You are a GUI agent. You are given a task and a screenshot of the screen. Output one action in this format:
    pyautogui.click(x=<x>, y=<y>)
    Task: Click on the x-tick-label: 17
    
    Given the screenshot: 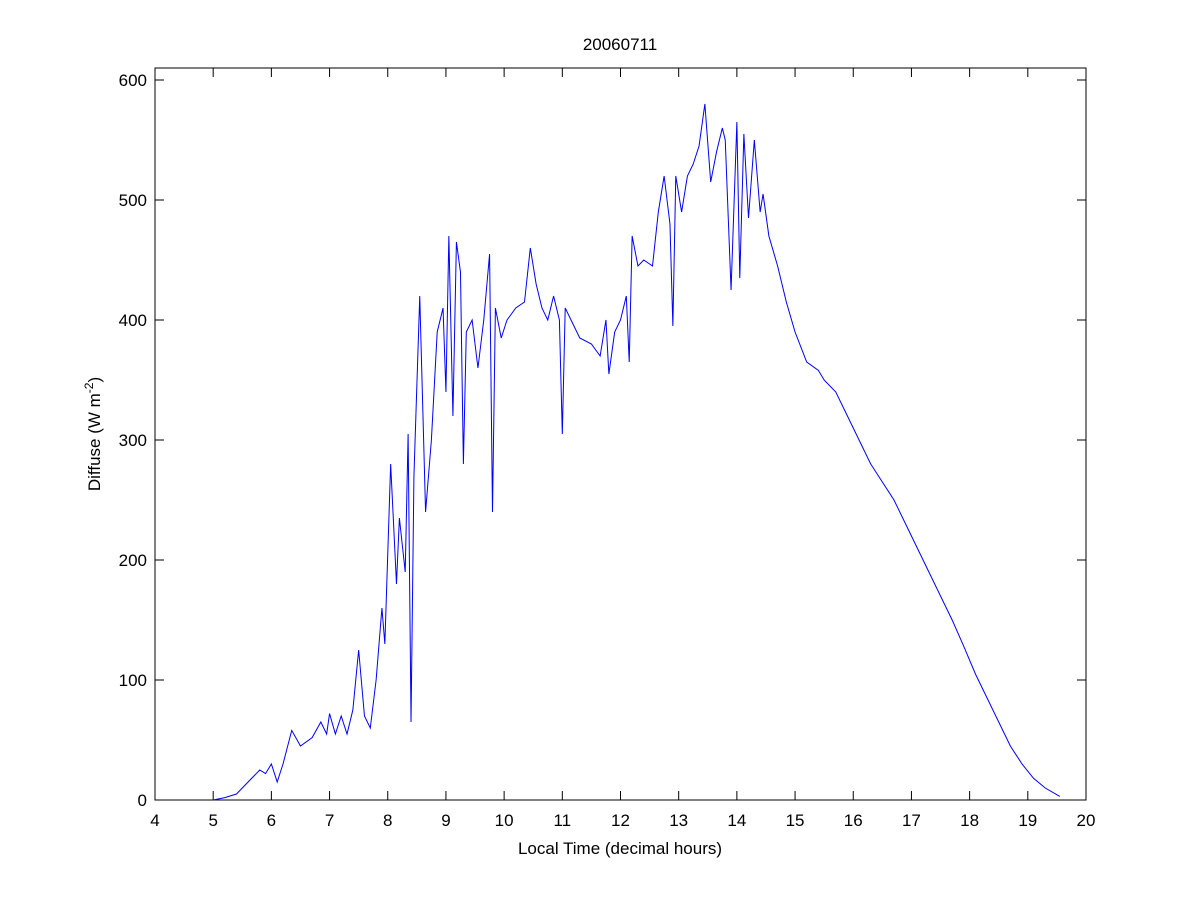 What is the action you would take?
    pyautogui.click(x=911, y=820)
    